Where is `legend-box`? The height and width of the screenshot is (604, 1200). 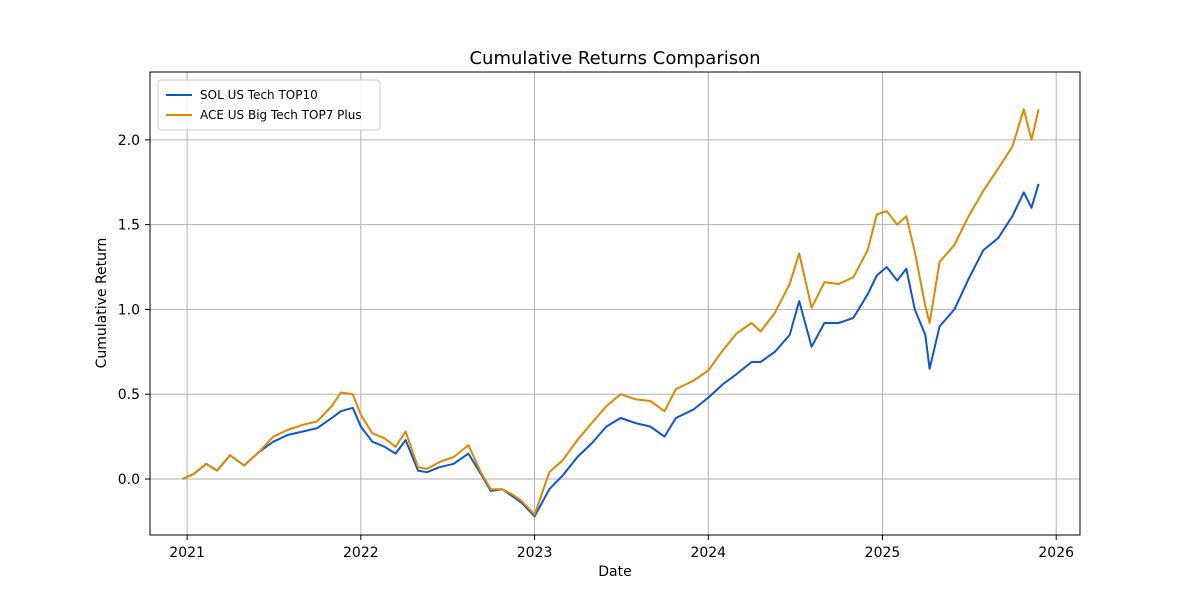 legend-box is located at coordinates (269, 105).